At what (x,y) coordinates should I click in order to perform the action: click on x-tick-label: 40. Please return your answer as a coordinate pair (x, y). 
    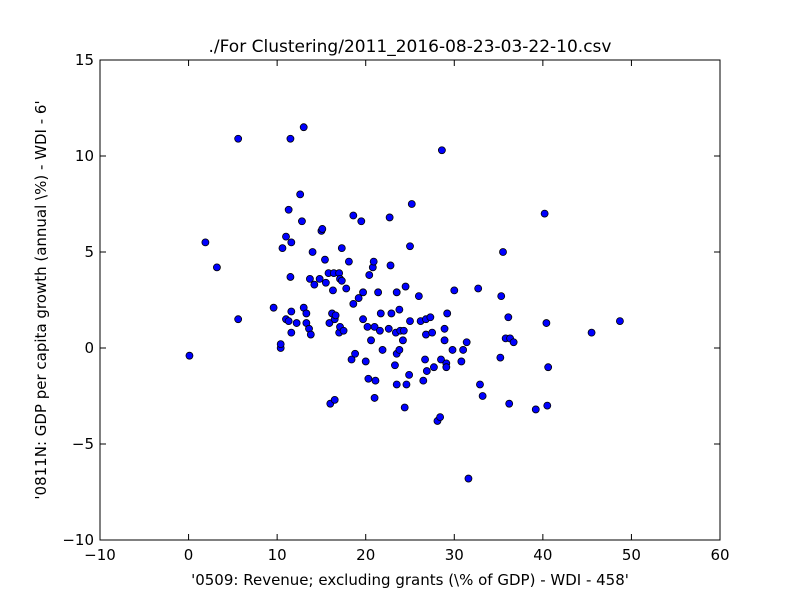
    Looking at the image, I should click on (542, 555).